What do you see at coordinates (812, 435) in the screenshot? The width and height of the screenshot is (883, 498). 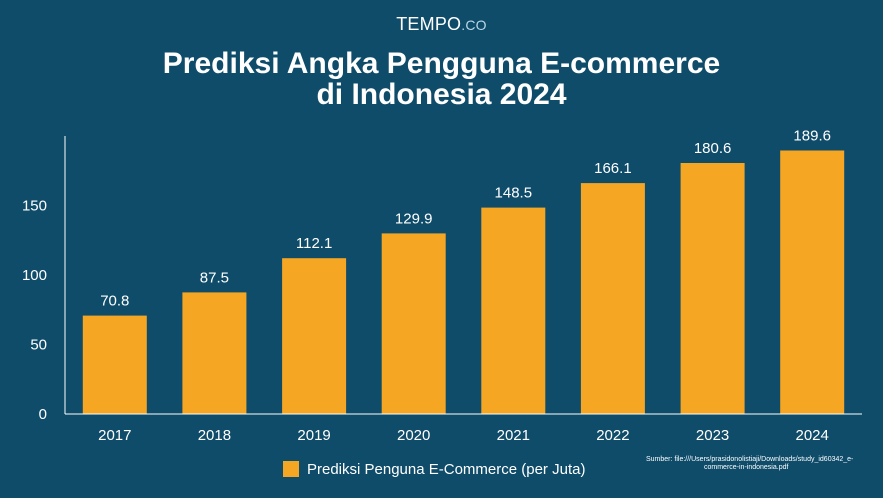 I see `x-tick-2024: 2024` at bounding box center [812, 435].